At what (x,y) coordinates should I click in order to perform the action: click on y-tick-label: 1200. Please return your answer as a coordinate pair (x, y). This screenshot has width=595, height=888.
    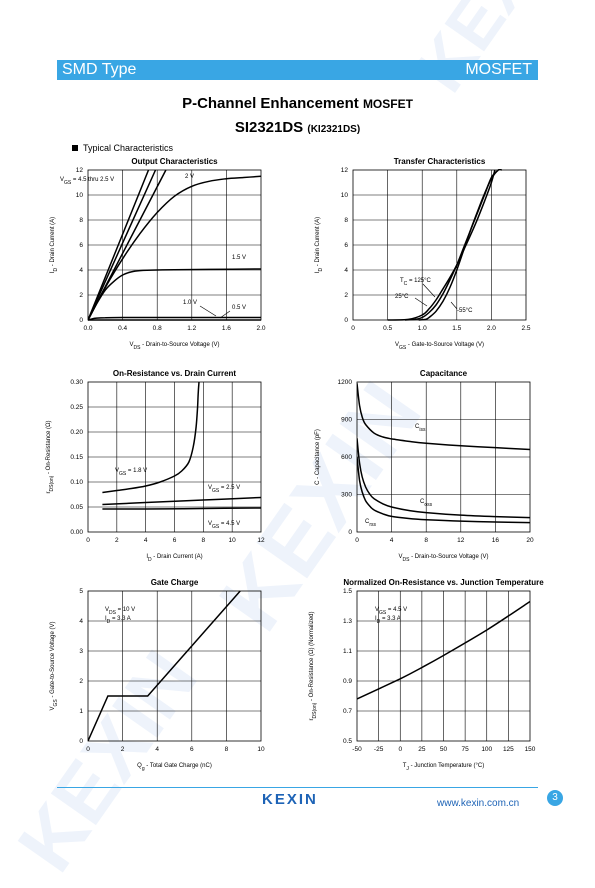
    Looking at the image, I should click on (345, 382).